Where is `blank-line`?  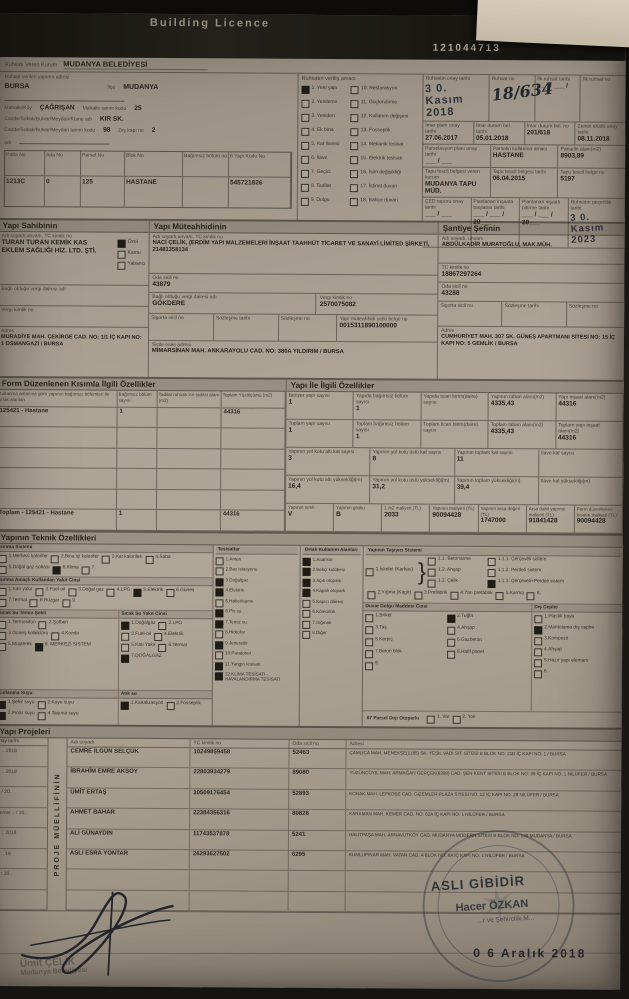 blank-line is located at coordinates (64, 140).